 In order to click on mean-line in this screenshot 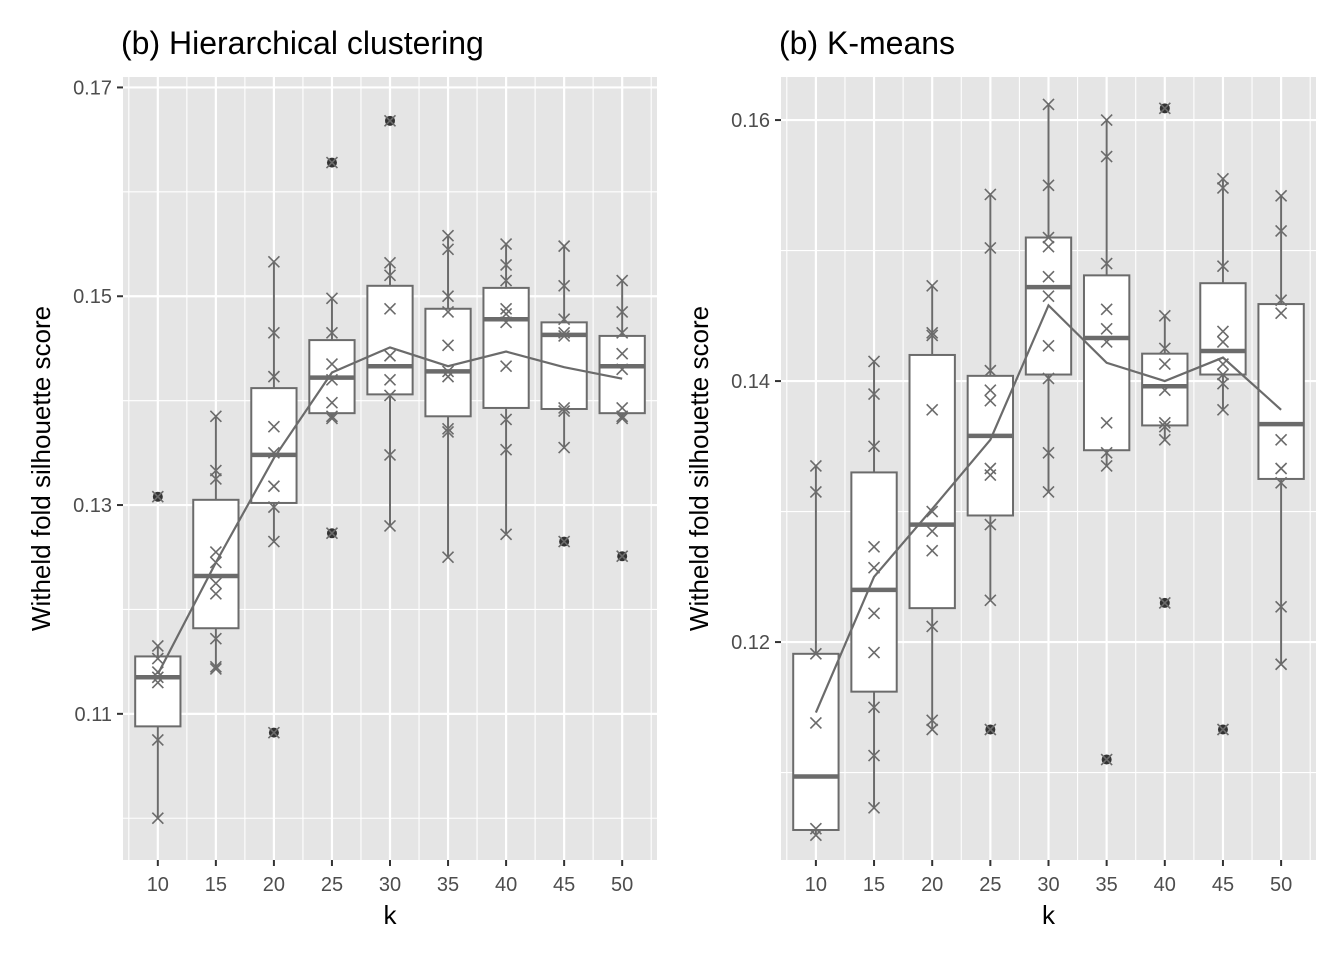, I will do `click(389, 510)`.